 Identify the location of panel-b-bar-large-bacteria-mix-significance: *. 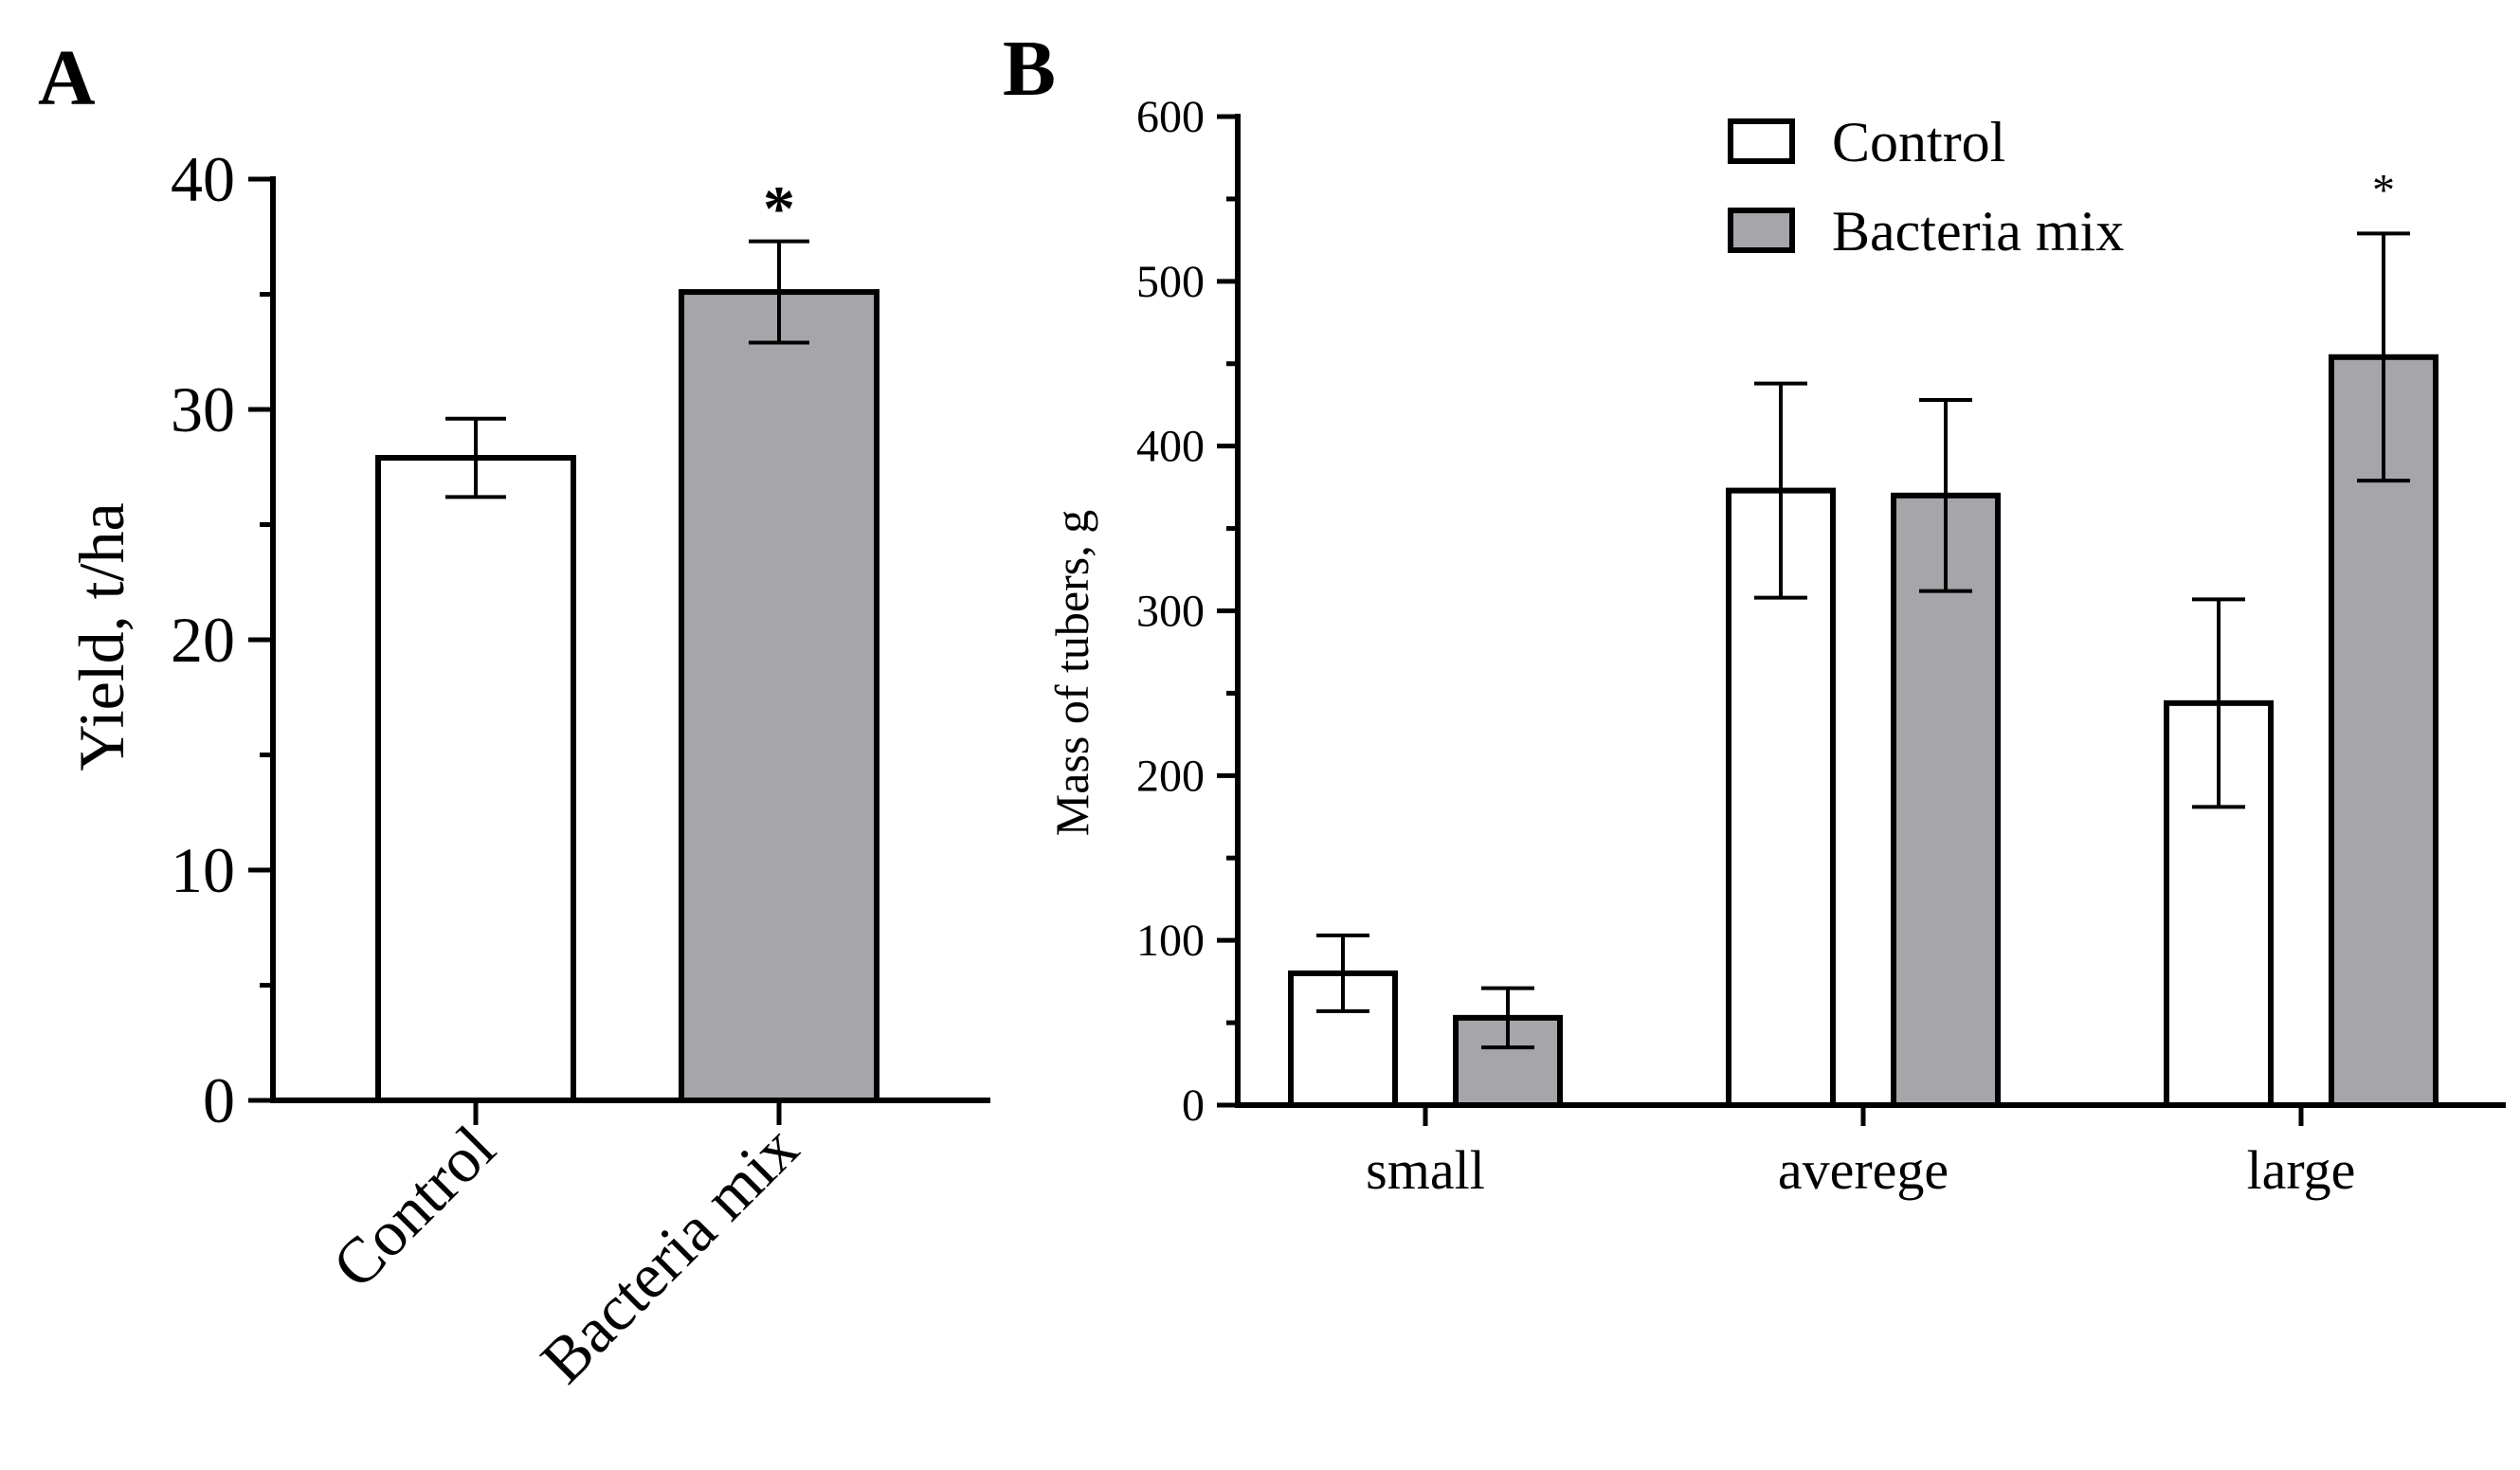
(2383, 190).